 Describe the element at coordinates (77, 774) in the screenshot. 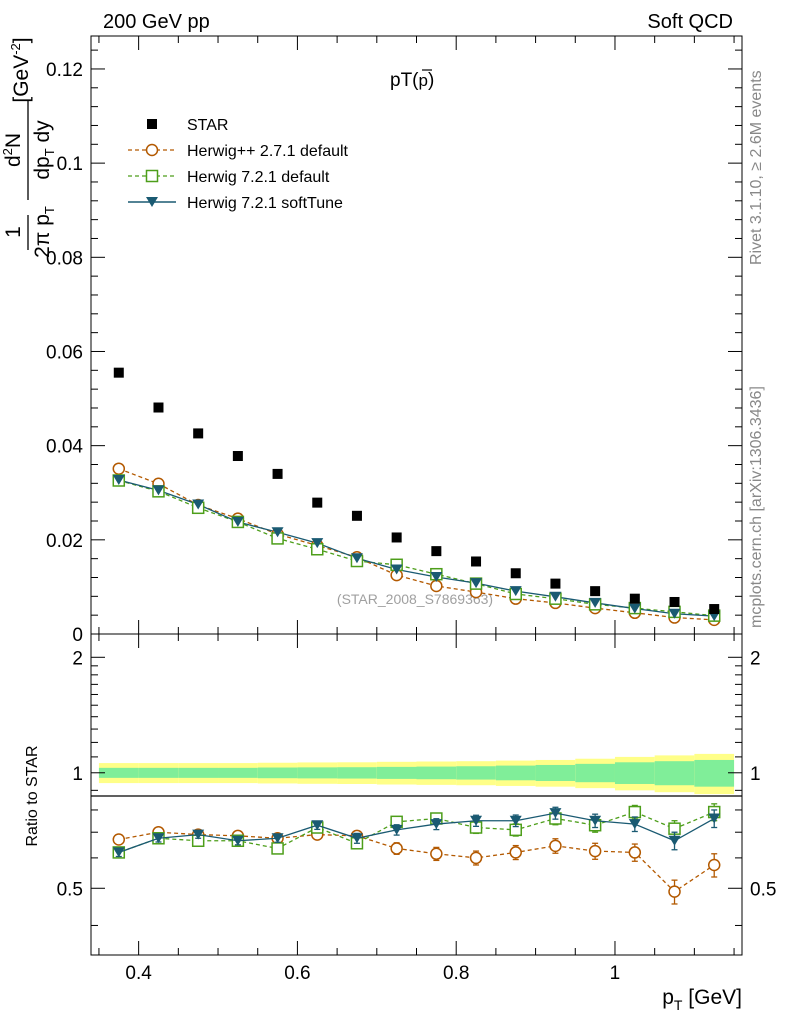

I see `ratio-y-tick-label: 1` at that location.